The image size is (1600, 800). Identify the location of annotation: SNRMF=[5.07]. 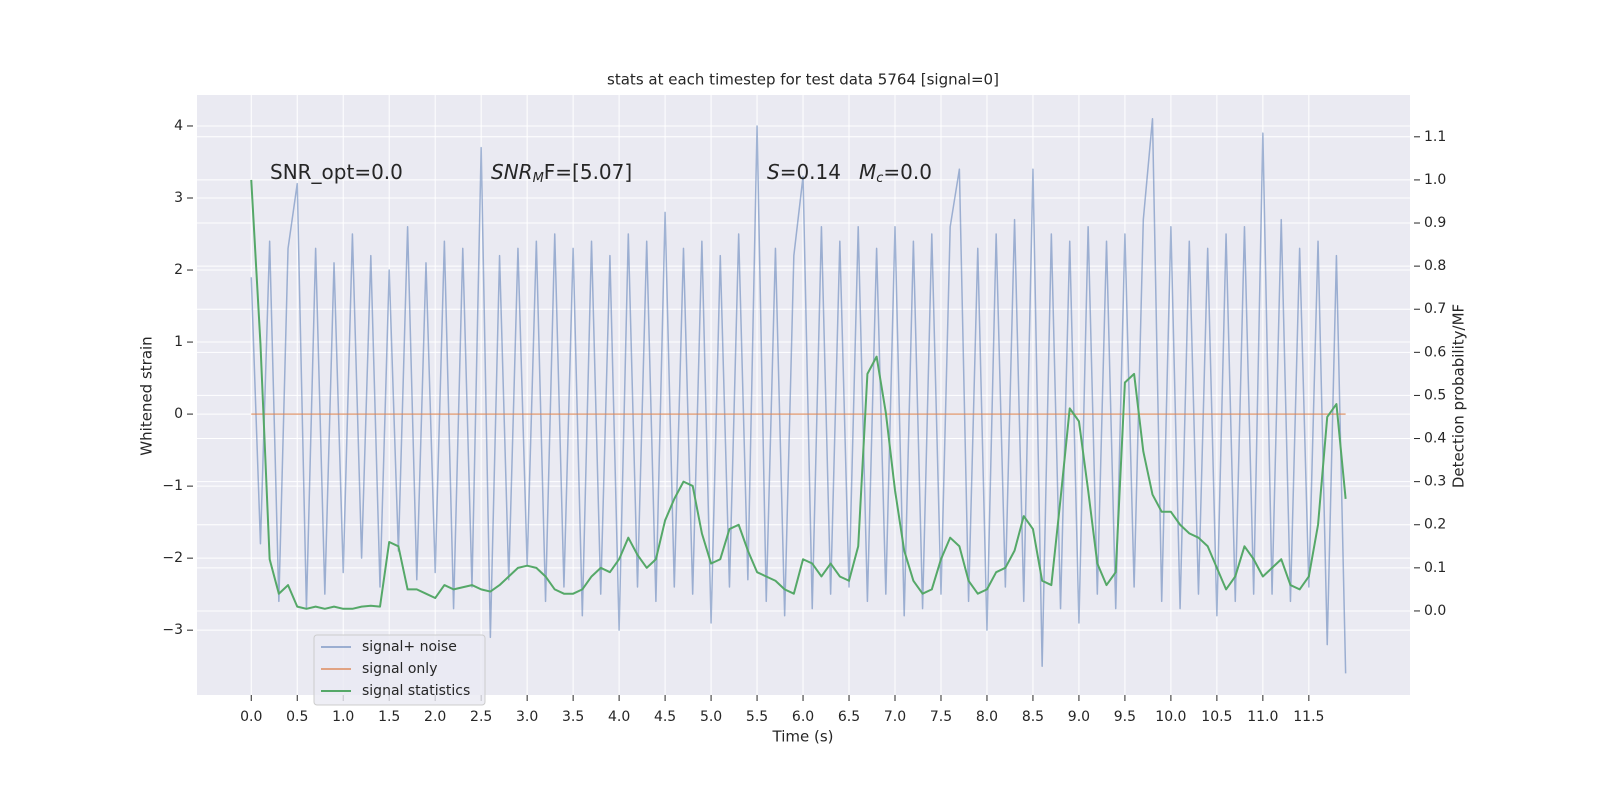
(561, 173).